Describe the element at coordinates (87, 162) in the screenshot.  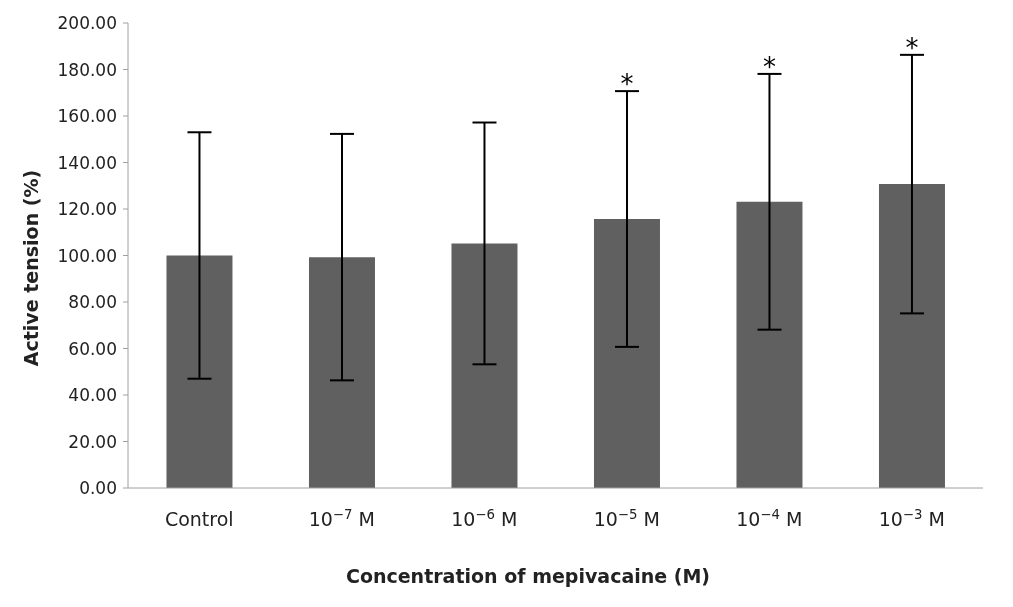
I see `y-tick-label: 140.00` at that location.